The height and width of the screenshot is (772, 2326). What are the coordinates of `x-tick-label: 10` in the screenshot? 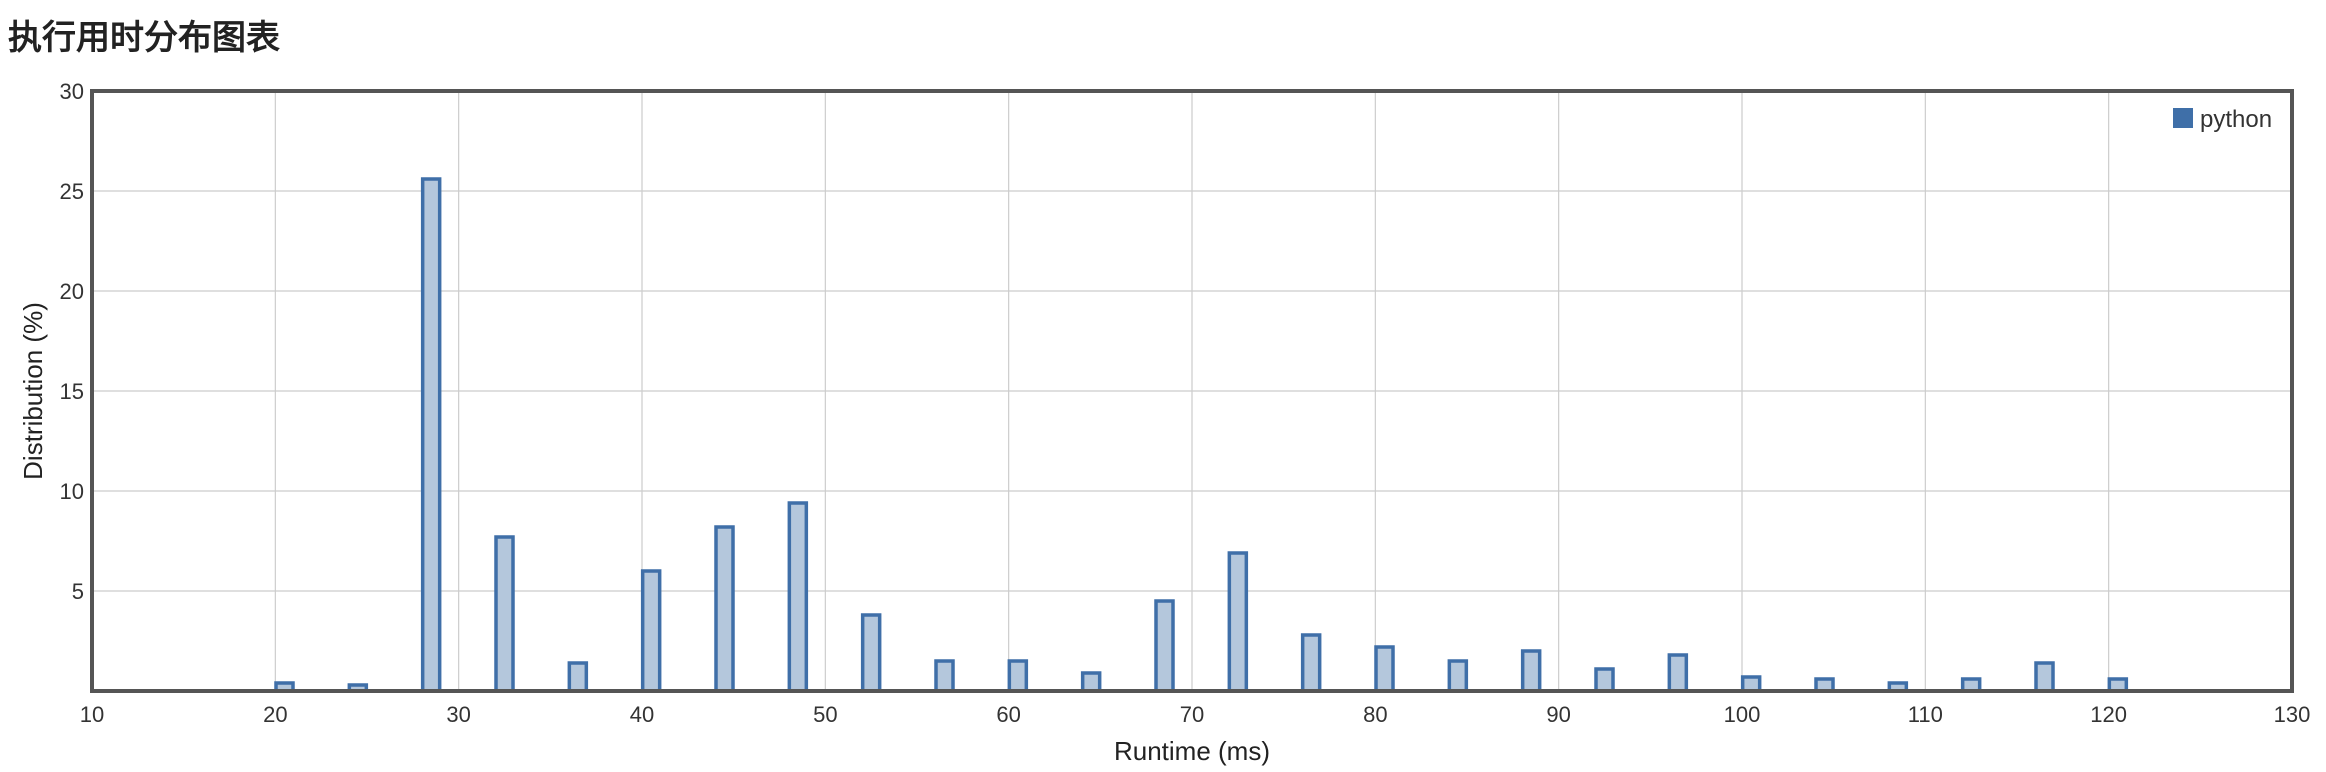 It's located at (92, 714).